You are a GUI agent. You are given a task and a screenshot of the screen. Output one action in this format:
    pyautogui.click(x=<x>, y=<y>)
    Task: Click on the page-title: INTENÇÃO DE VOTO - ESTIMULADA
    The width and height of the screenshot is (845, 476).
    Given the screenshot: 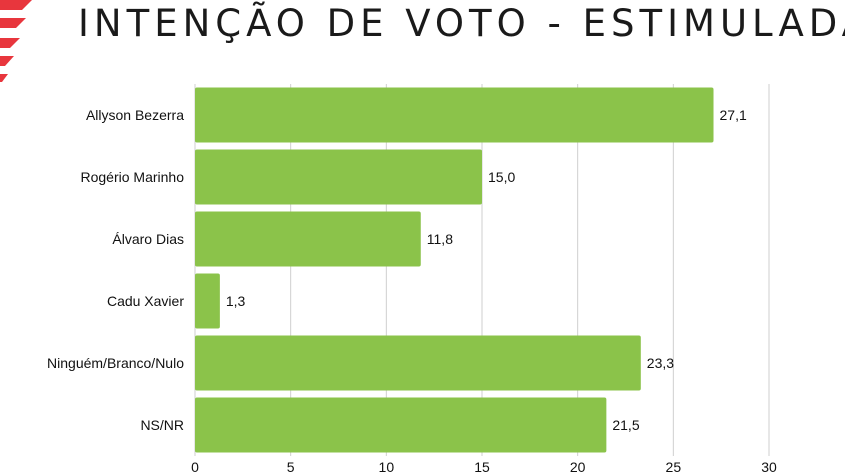 What is the action you would take?
    pyautogui.click(x=461, y=23)
    